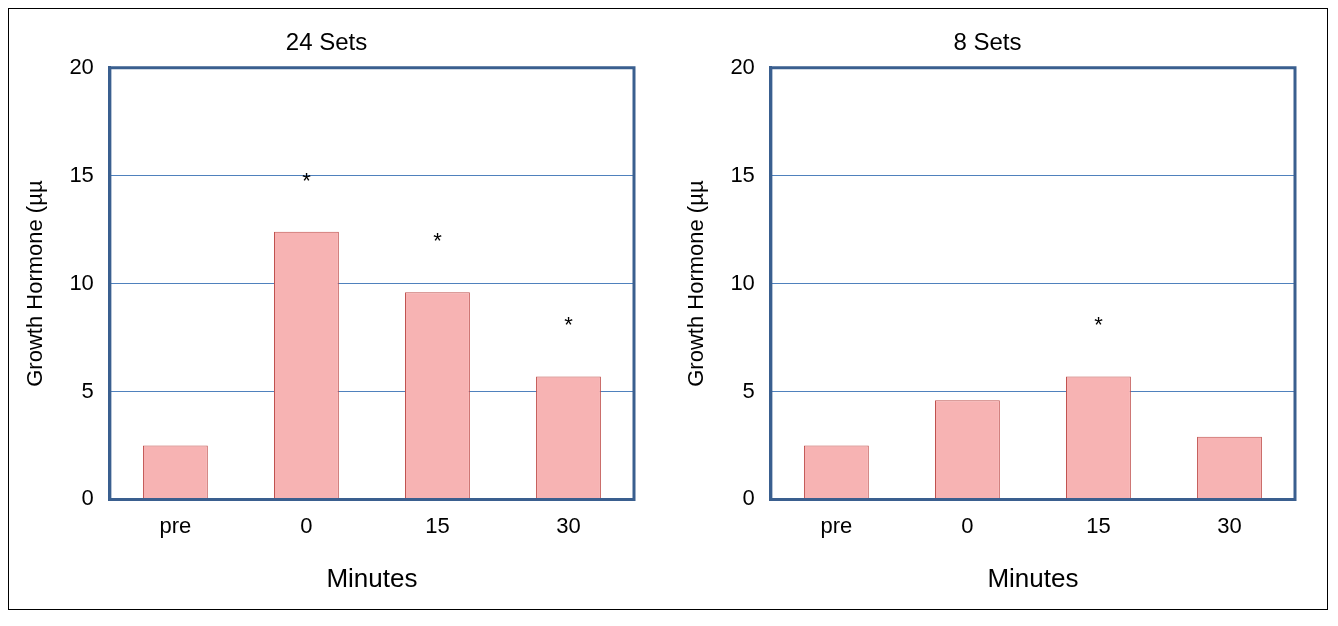 Image resolution: width=1338 pixels, height=626 pixels. What do you see at coordinates (326, 42) in the screenshot?
I see `chart-title: 24 Sets` at bounding box center [326, 42].